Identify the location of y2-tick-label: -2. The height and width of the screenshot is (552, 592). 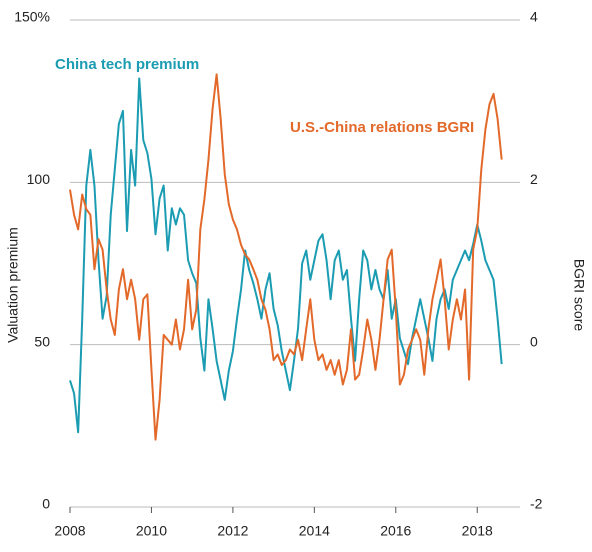
(536, 504).